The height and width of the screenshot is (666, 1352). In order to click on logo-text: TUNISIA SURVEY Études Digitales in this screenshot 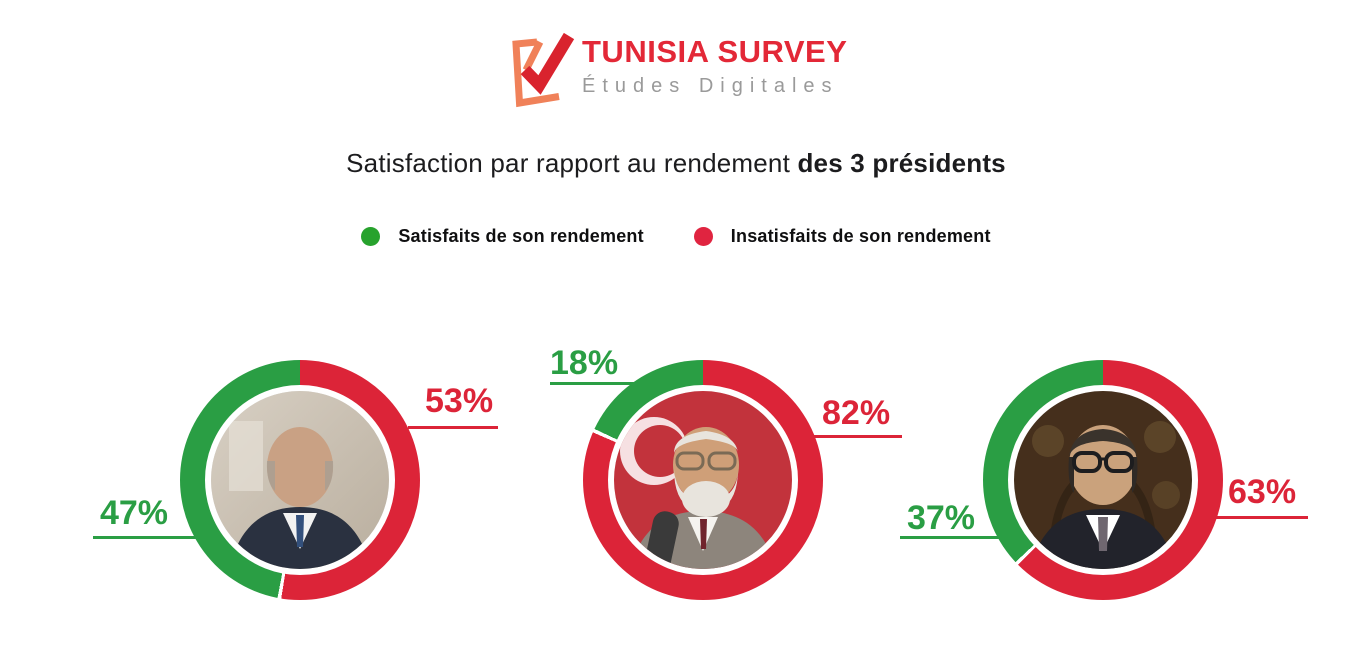, I will do `click(714, 63)`.